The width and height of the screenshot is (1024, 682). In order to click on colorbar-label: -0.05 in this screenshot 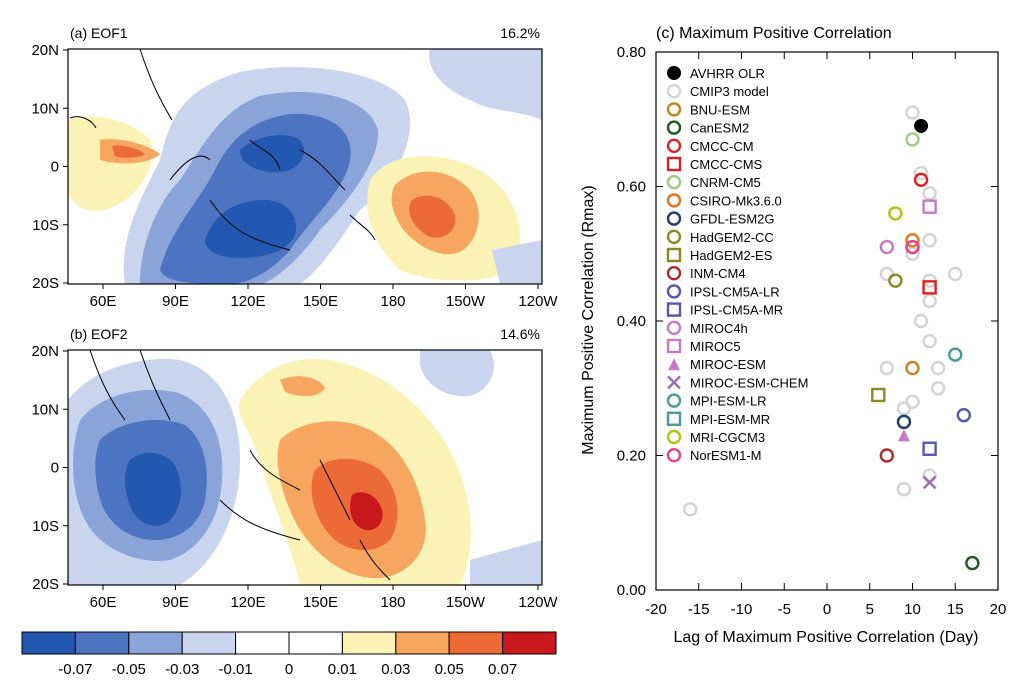, I will do `click(129, 669)`.